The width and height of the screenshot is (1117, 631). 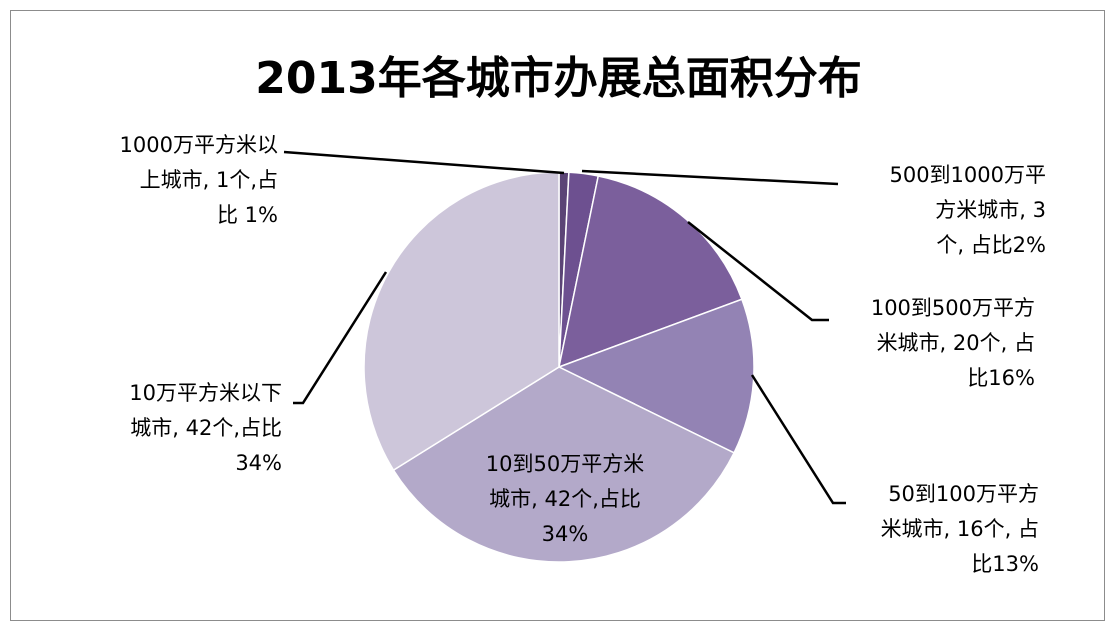 I want to click on data-label-3: 100到500万平方 米城市, 20个, 占 比16%, so click(x=952, y=343).